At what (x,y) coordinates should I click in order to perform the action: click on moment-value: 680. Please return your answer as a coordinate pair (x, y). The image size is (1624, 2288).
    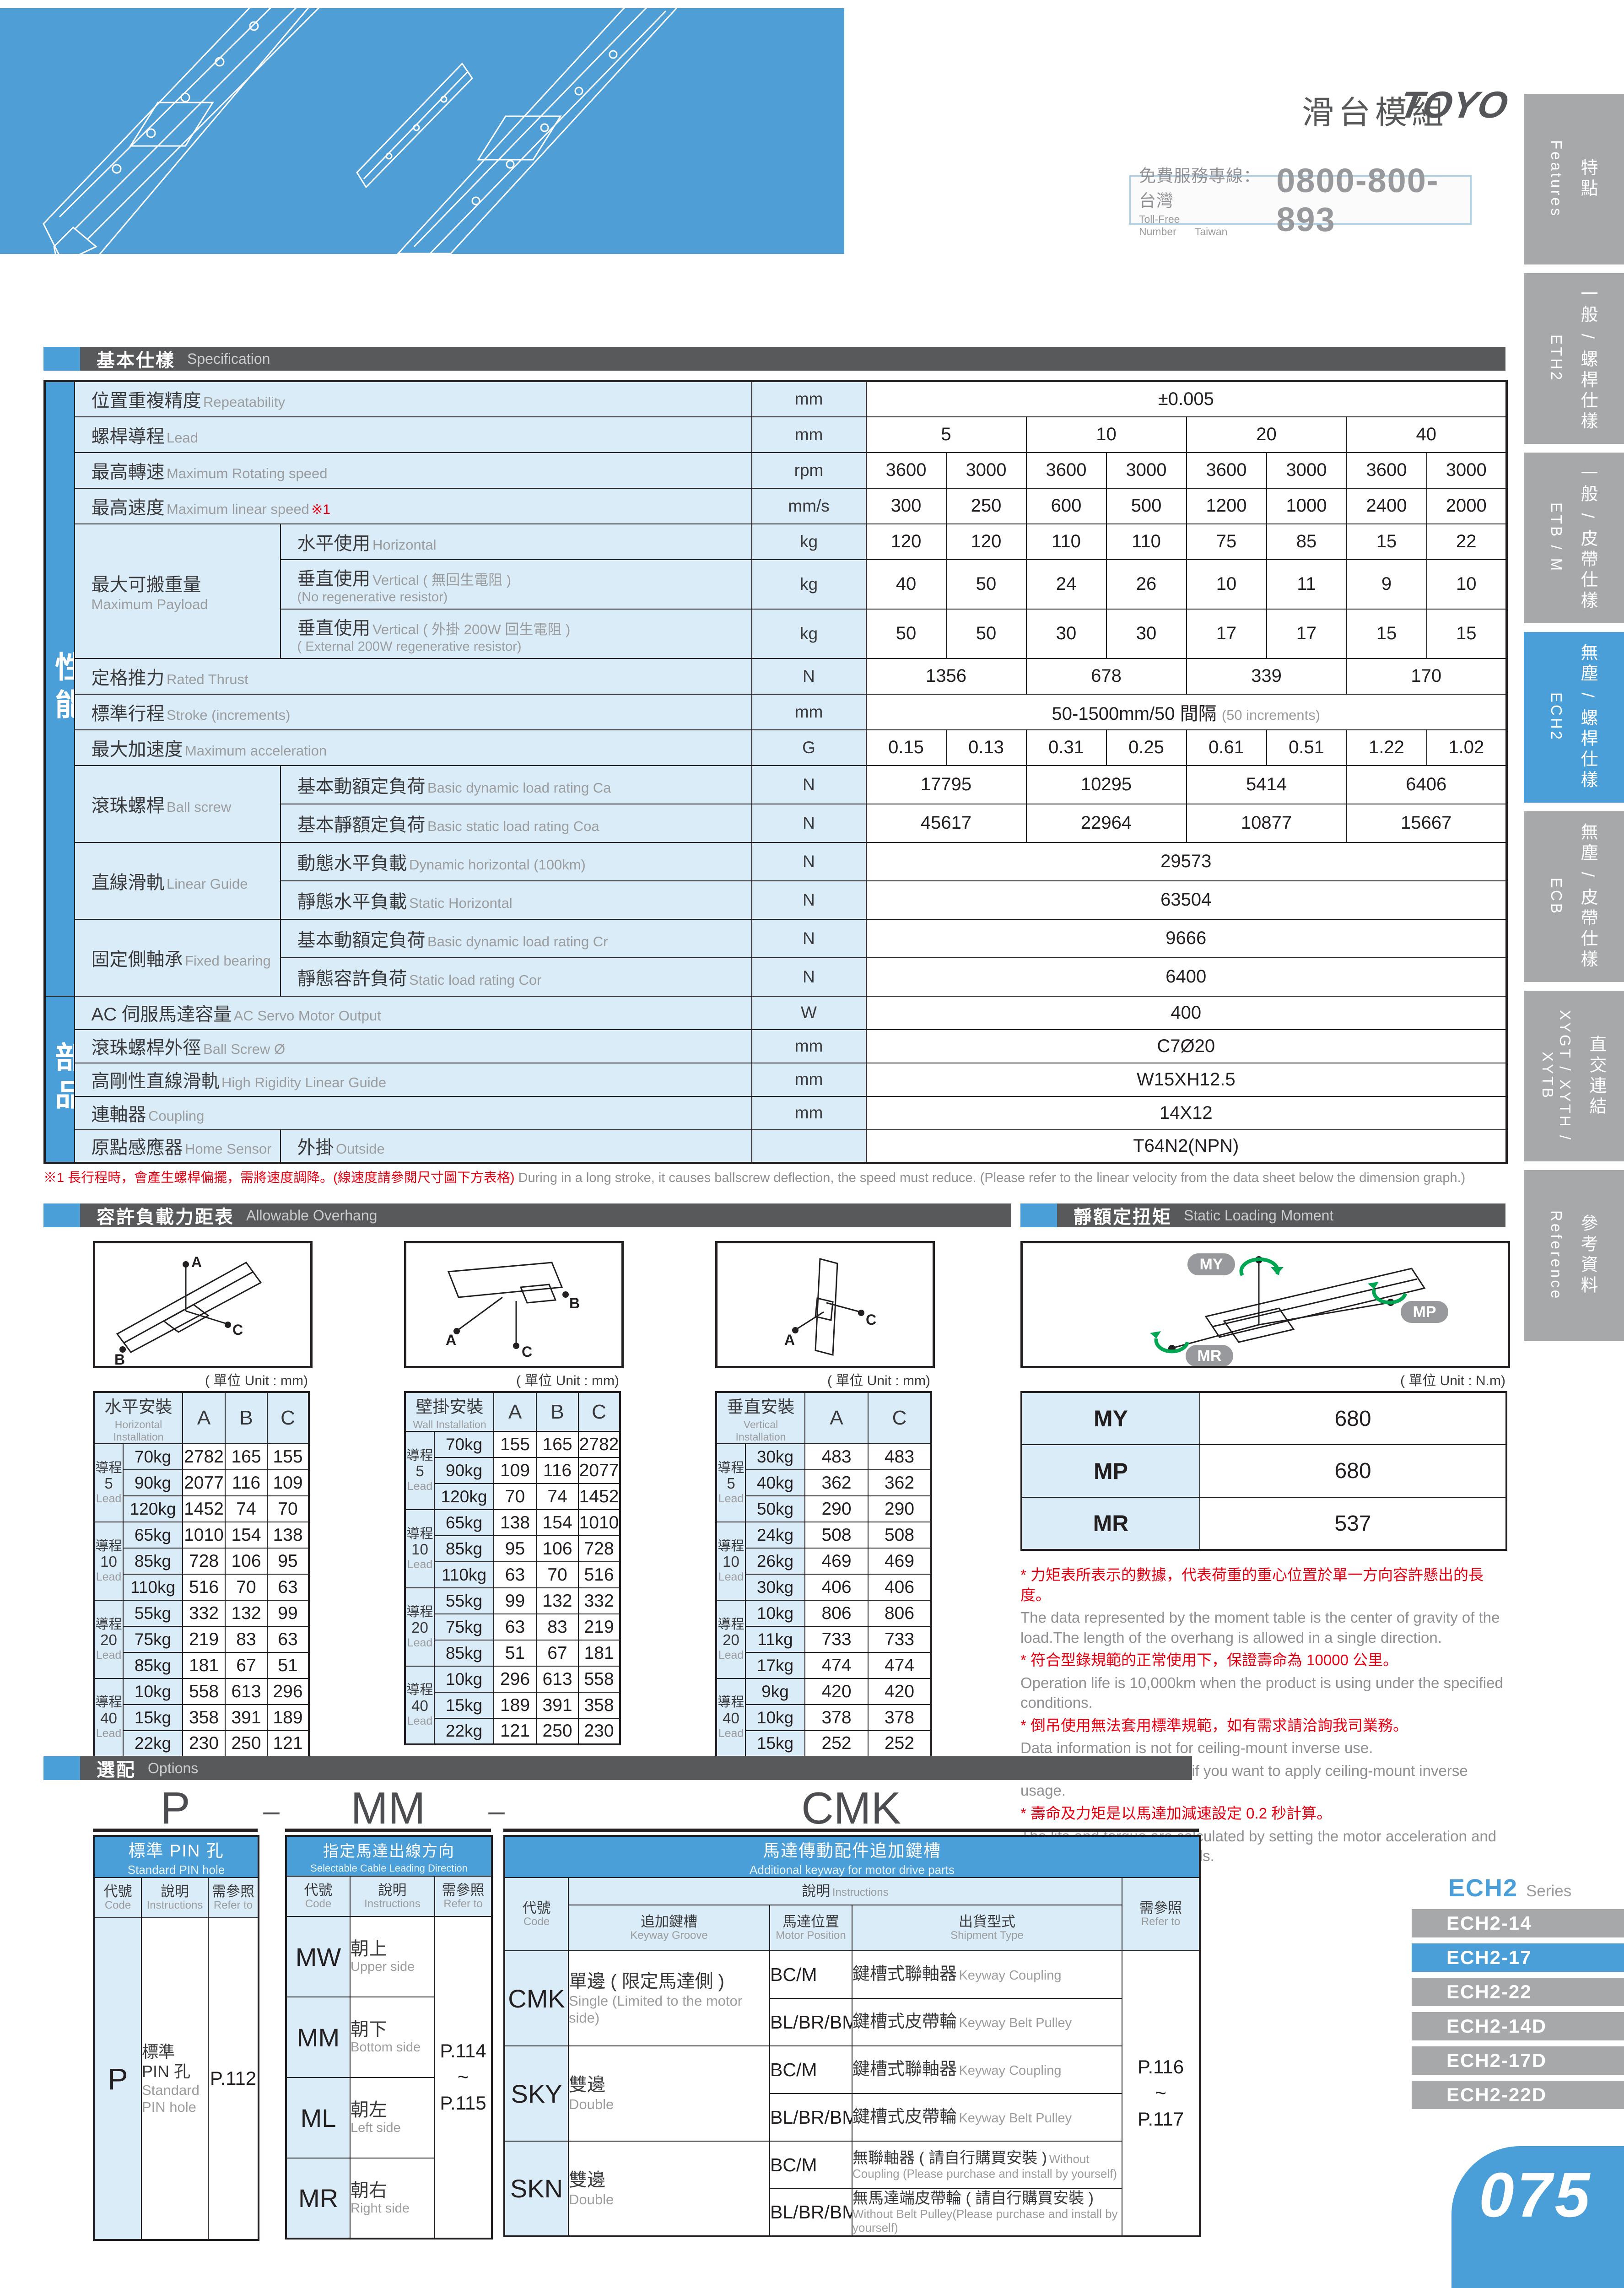
    Looking at the image, I should click on (1353, 1471).